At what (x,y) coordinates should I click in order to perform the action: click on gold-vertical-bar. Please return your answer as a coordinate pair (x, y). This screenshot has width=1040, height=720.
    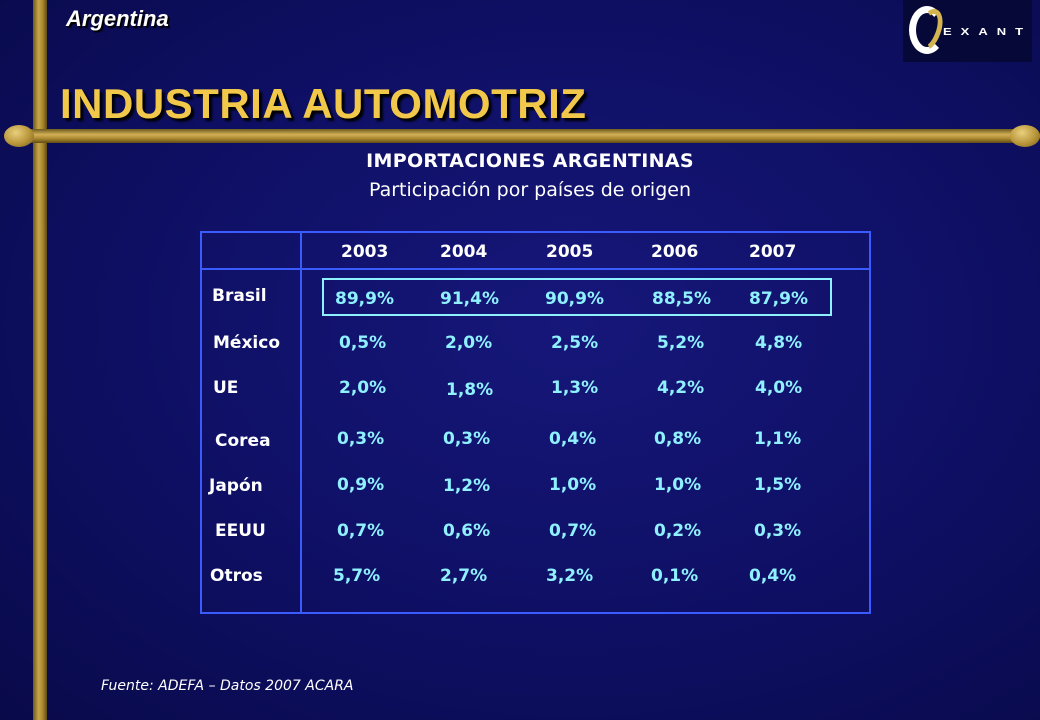
    Looking at the image, I should click on (40, 360).